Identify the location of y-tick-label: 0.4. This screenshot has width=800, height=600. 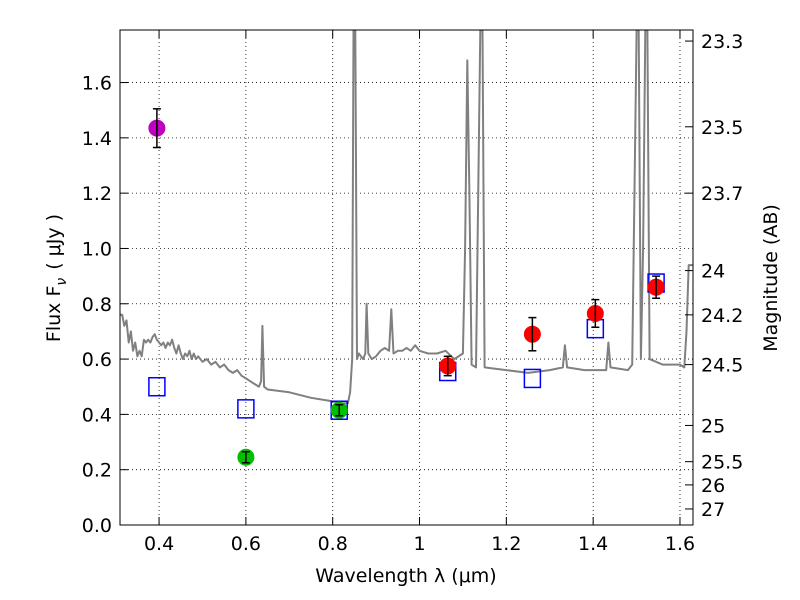
(97, 415).